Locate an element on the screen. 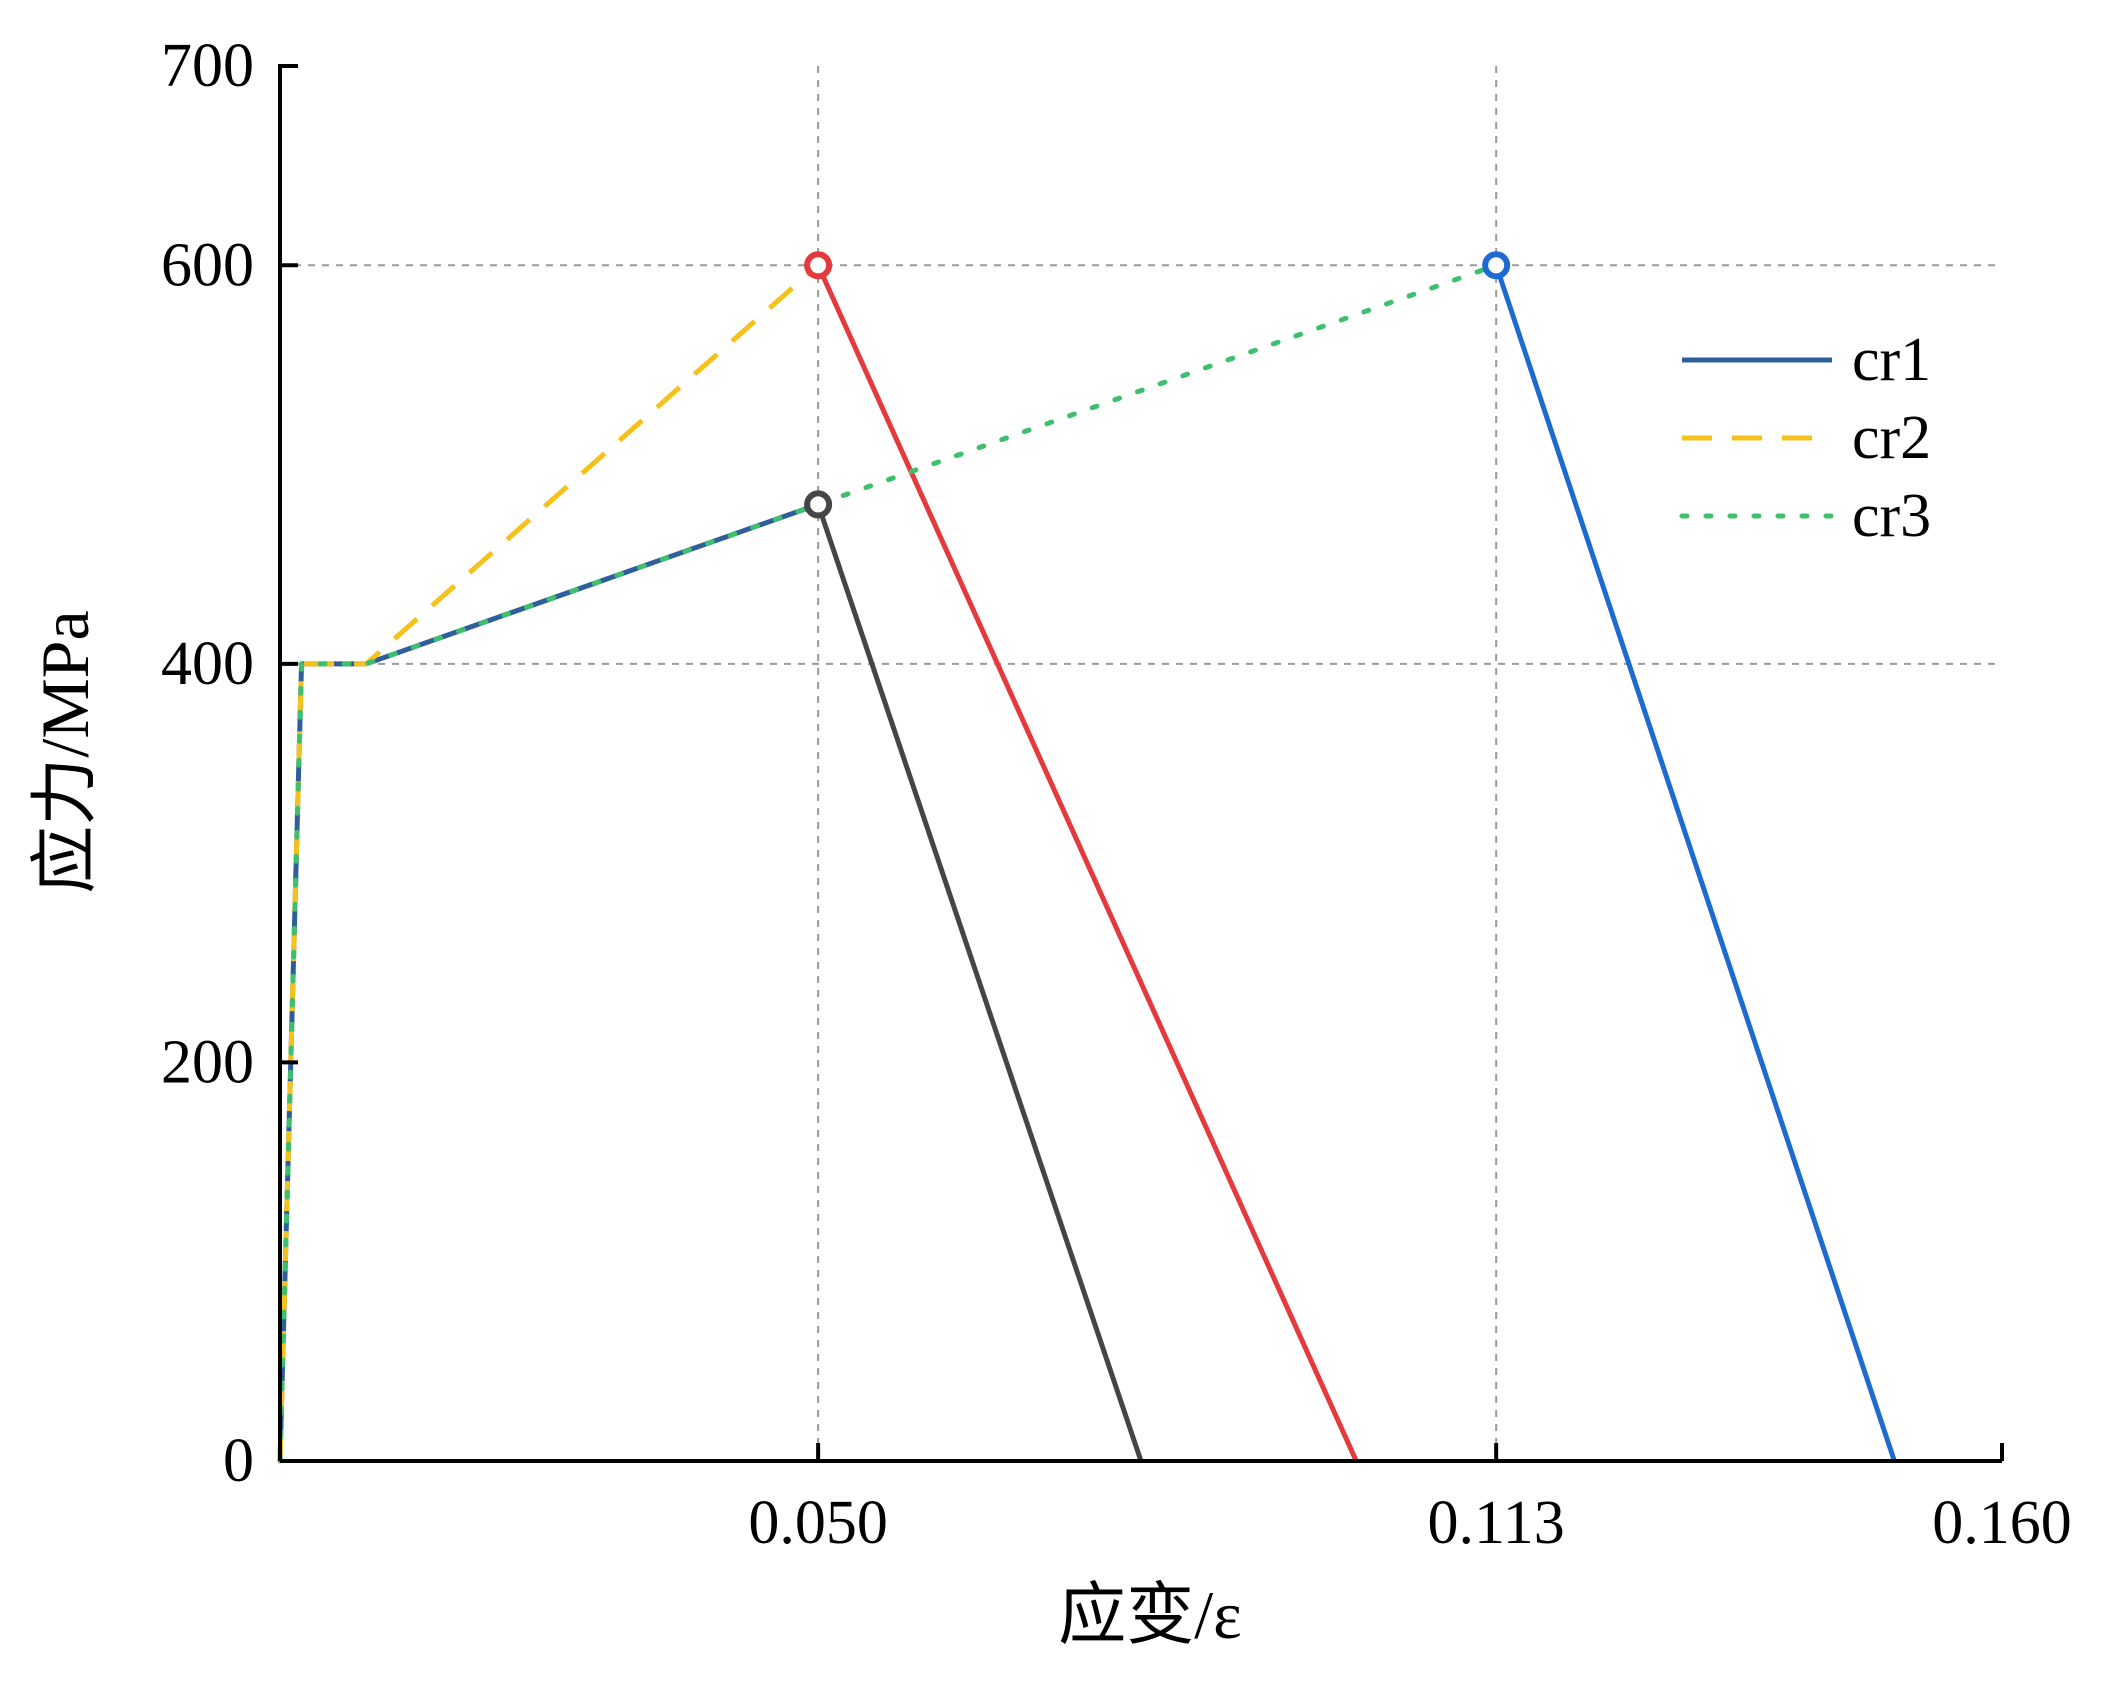 The image size is (2110, 1685). x-tick-label-2: 0.160 is located at coordinates (2002, 1523).